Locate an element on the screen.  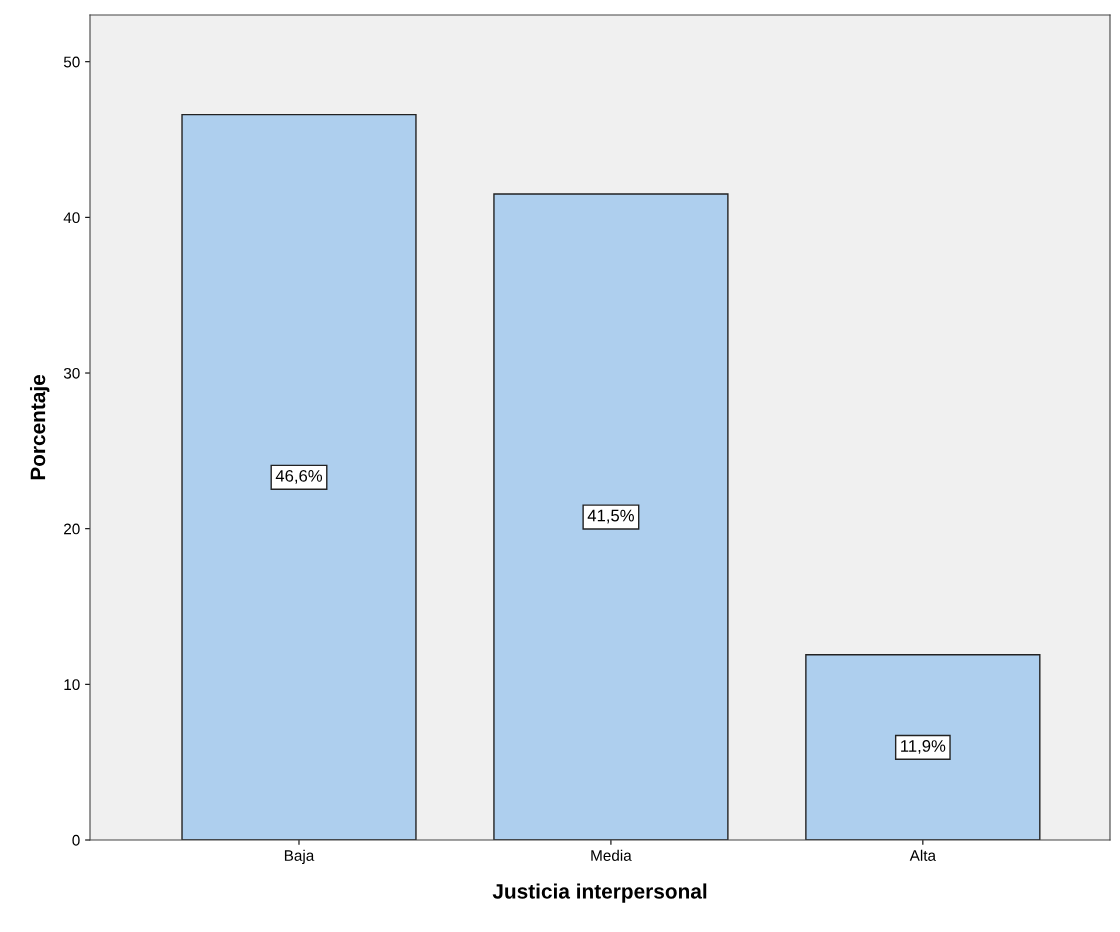
y-tick-label: 40 is located at coordinates (71, 218).